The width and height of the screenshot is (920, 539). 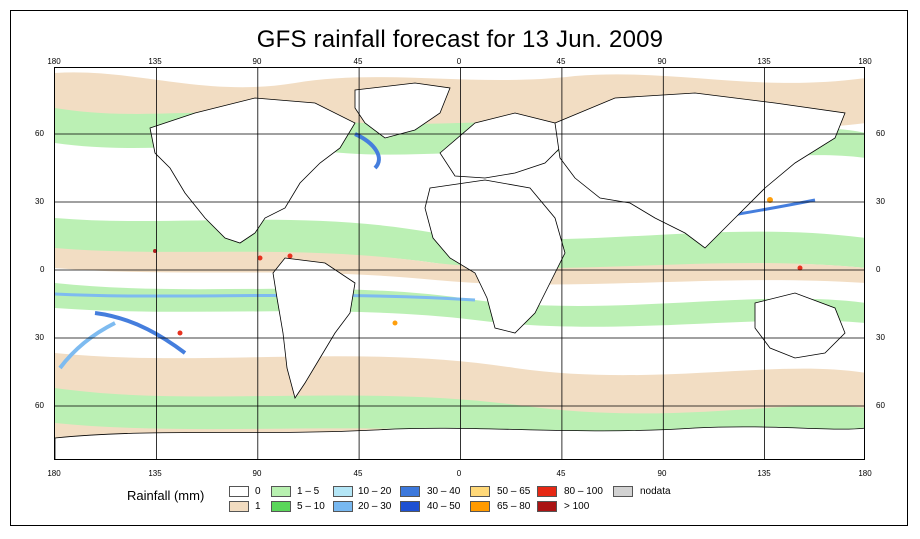 What do you see at coordinates (460, 39) in the screenshot?
I see `map-title: GFS rainfall forecast for 13 Jun. 2009` at bounding box center [460, 39].